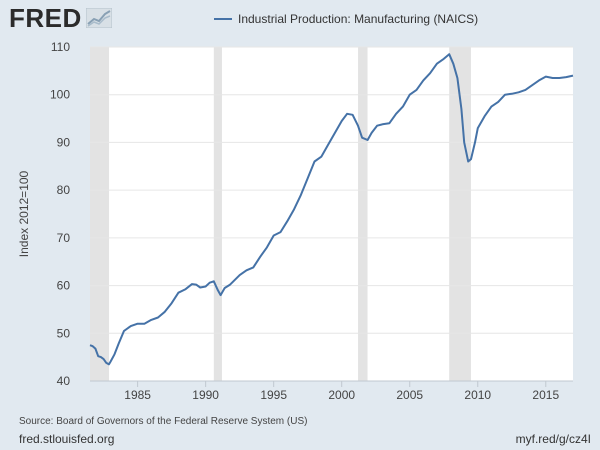 This screenshot has width=600, height=450. What do you see at coordinates (137, 395) in the screenshot?
I see `x-tick-label: 1985` at bounding box center [137, 395].